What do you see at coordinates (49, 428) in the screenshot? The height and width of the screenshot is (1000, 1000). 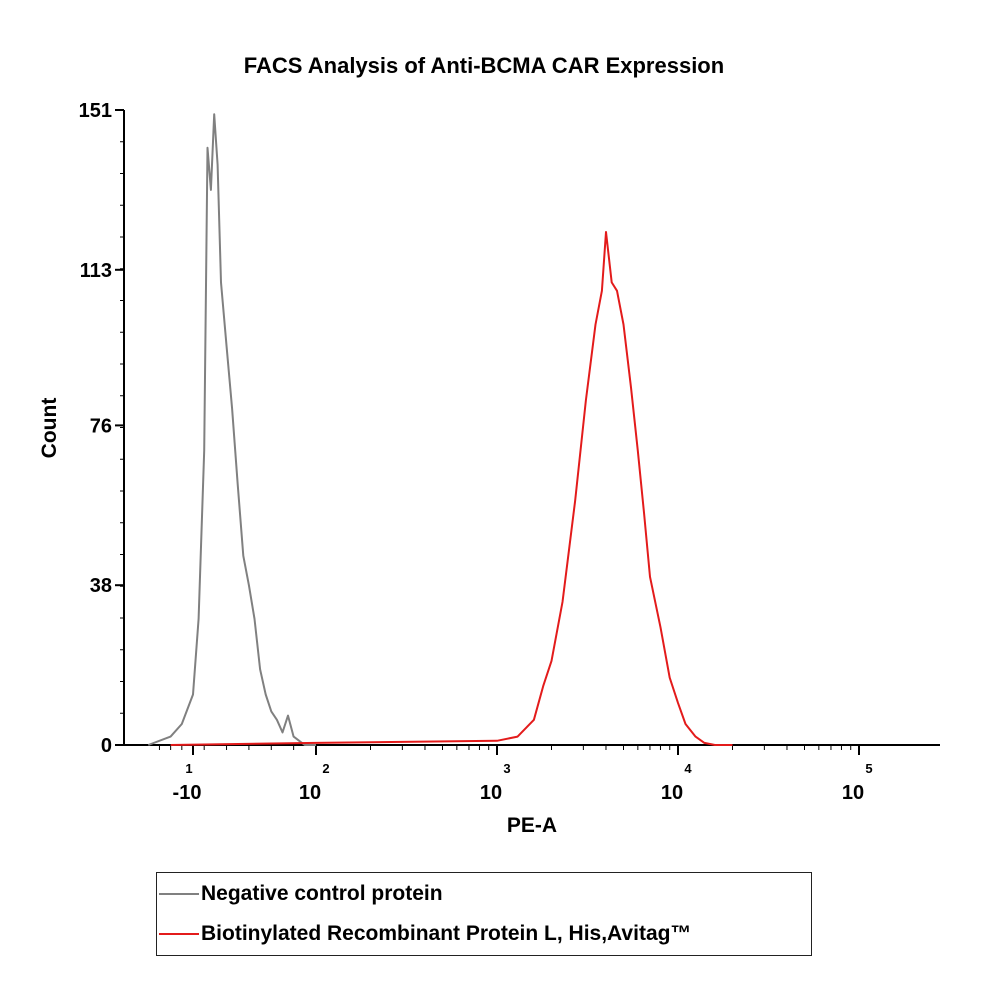 I see `y-axis-label: Count` at bounding box center [49, 428].